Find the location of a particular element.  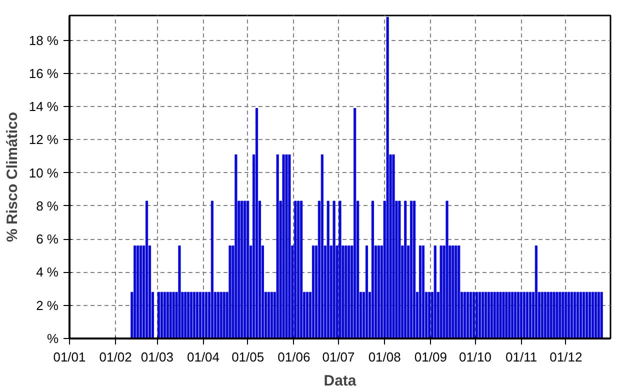

y-tick-label: 12 % is located at coordinates (43, 140).